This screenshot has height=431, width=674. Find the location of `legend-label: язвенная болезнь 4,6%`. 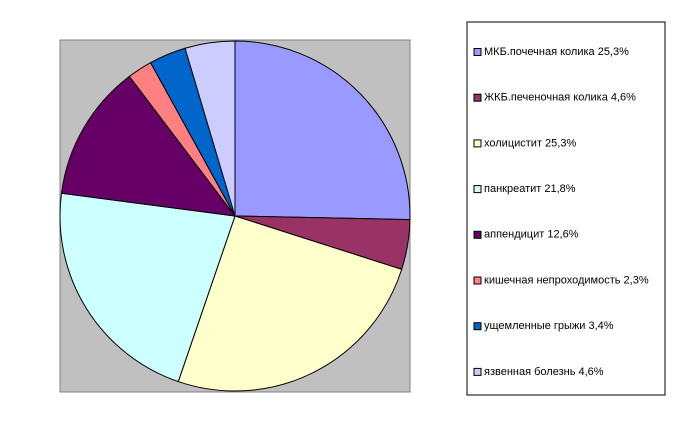

legend-label: язвенная болезнь 4,6% is located at coordinates (544, 372).